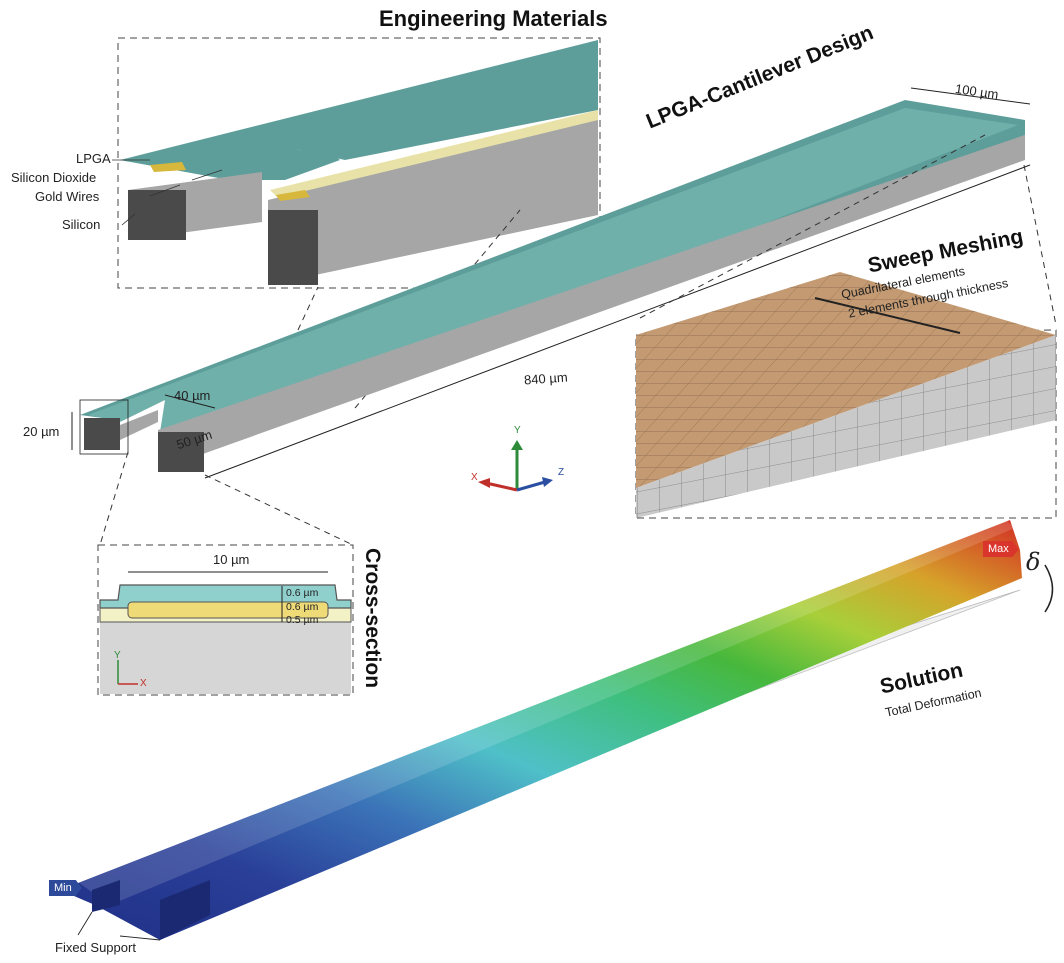 The width and height of the screenshot is (1064, 963). Describe the element at coordinates (293, 247) in the screenshot. I see `silicon-end-face-right` at that location.